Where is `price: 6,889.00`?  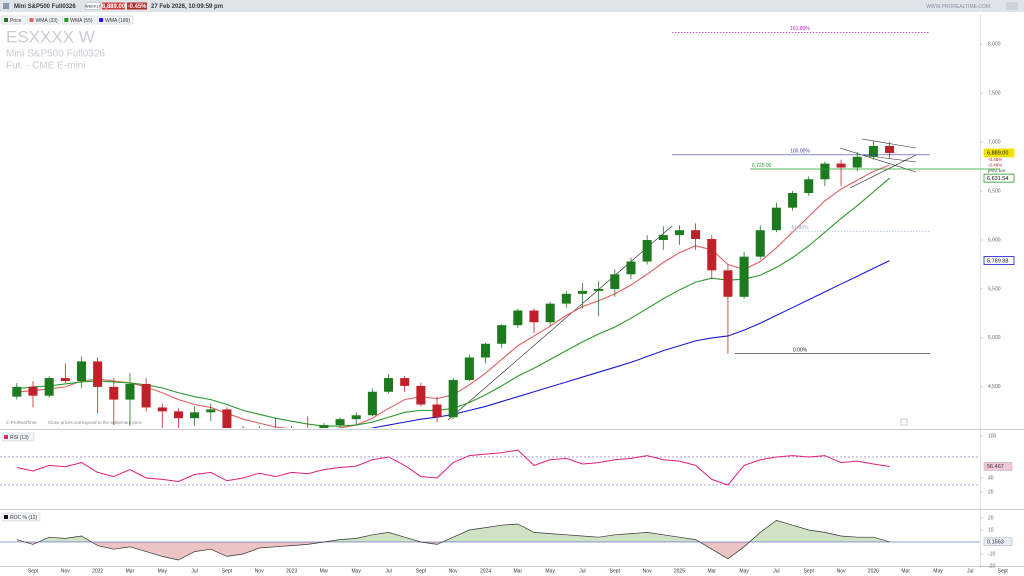 price: 6,889.00 is located at coordinates (114, 7).